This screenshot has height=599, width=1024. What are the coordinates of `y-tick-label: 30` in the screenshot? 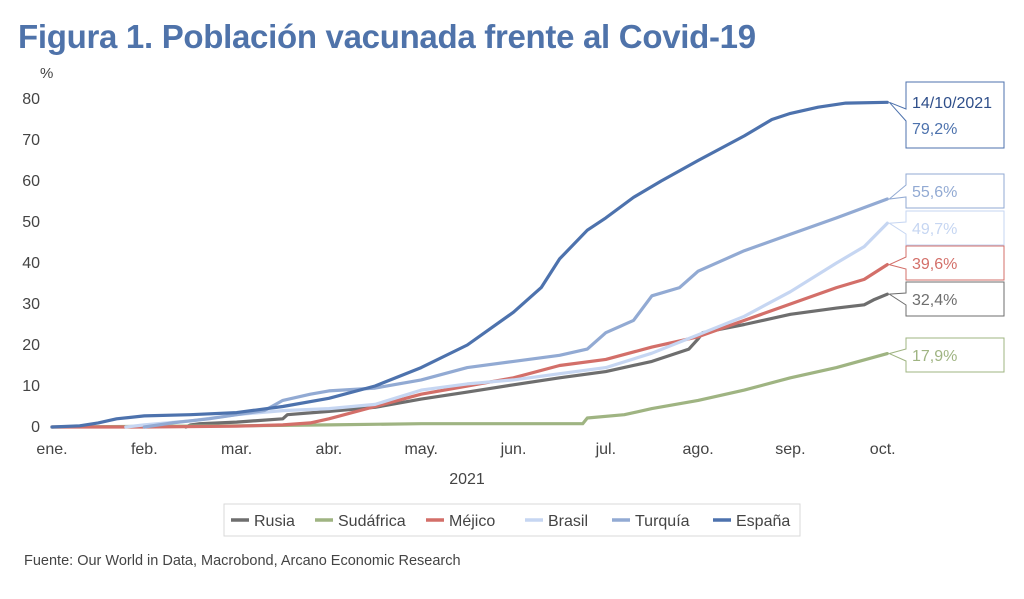 It's located at (31, 304).